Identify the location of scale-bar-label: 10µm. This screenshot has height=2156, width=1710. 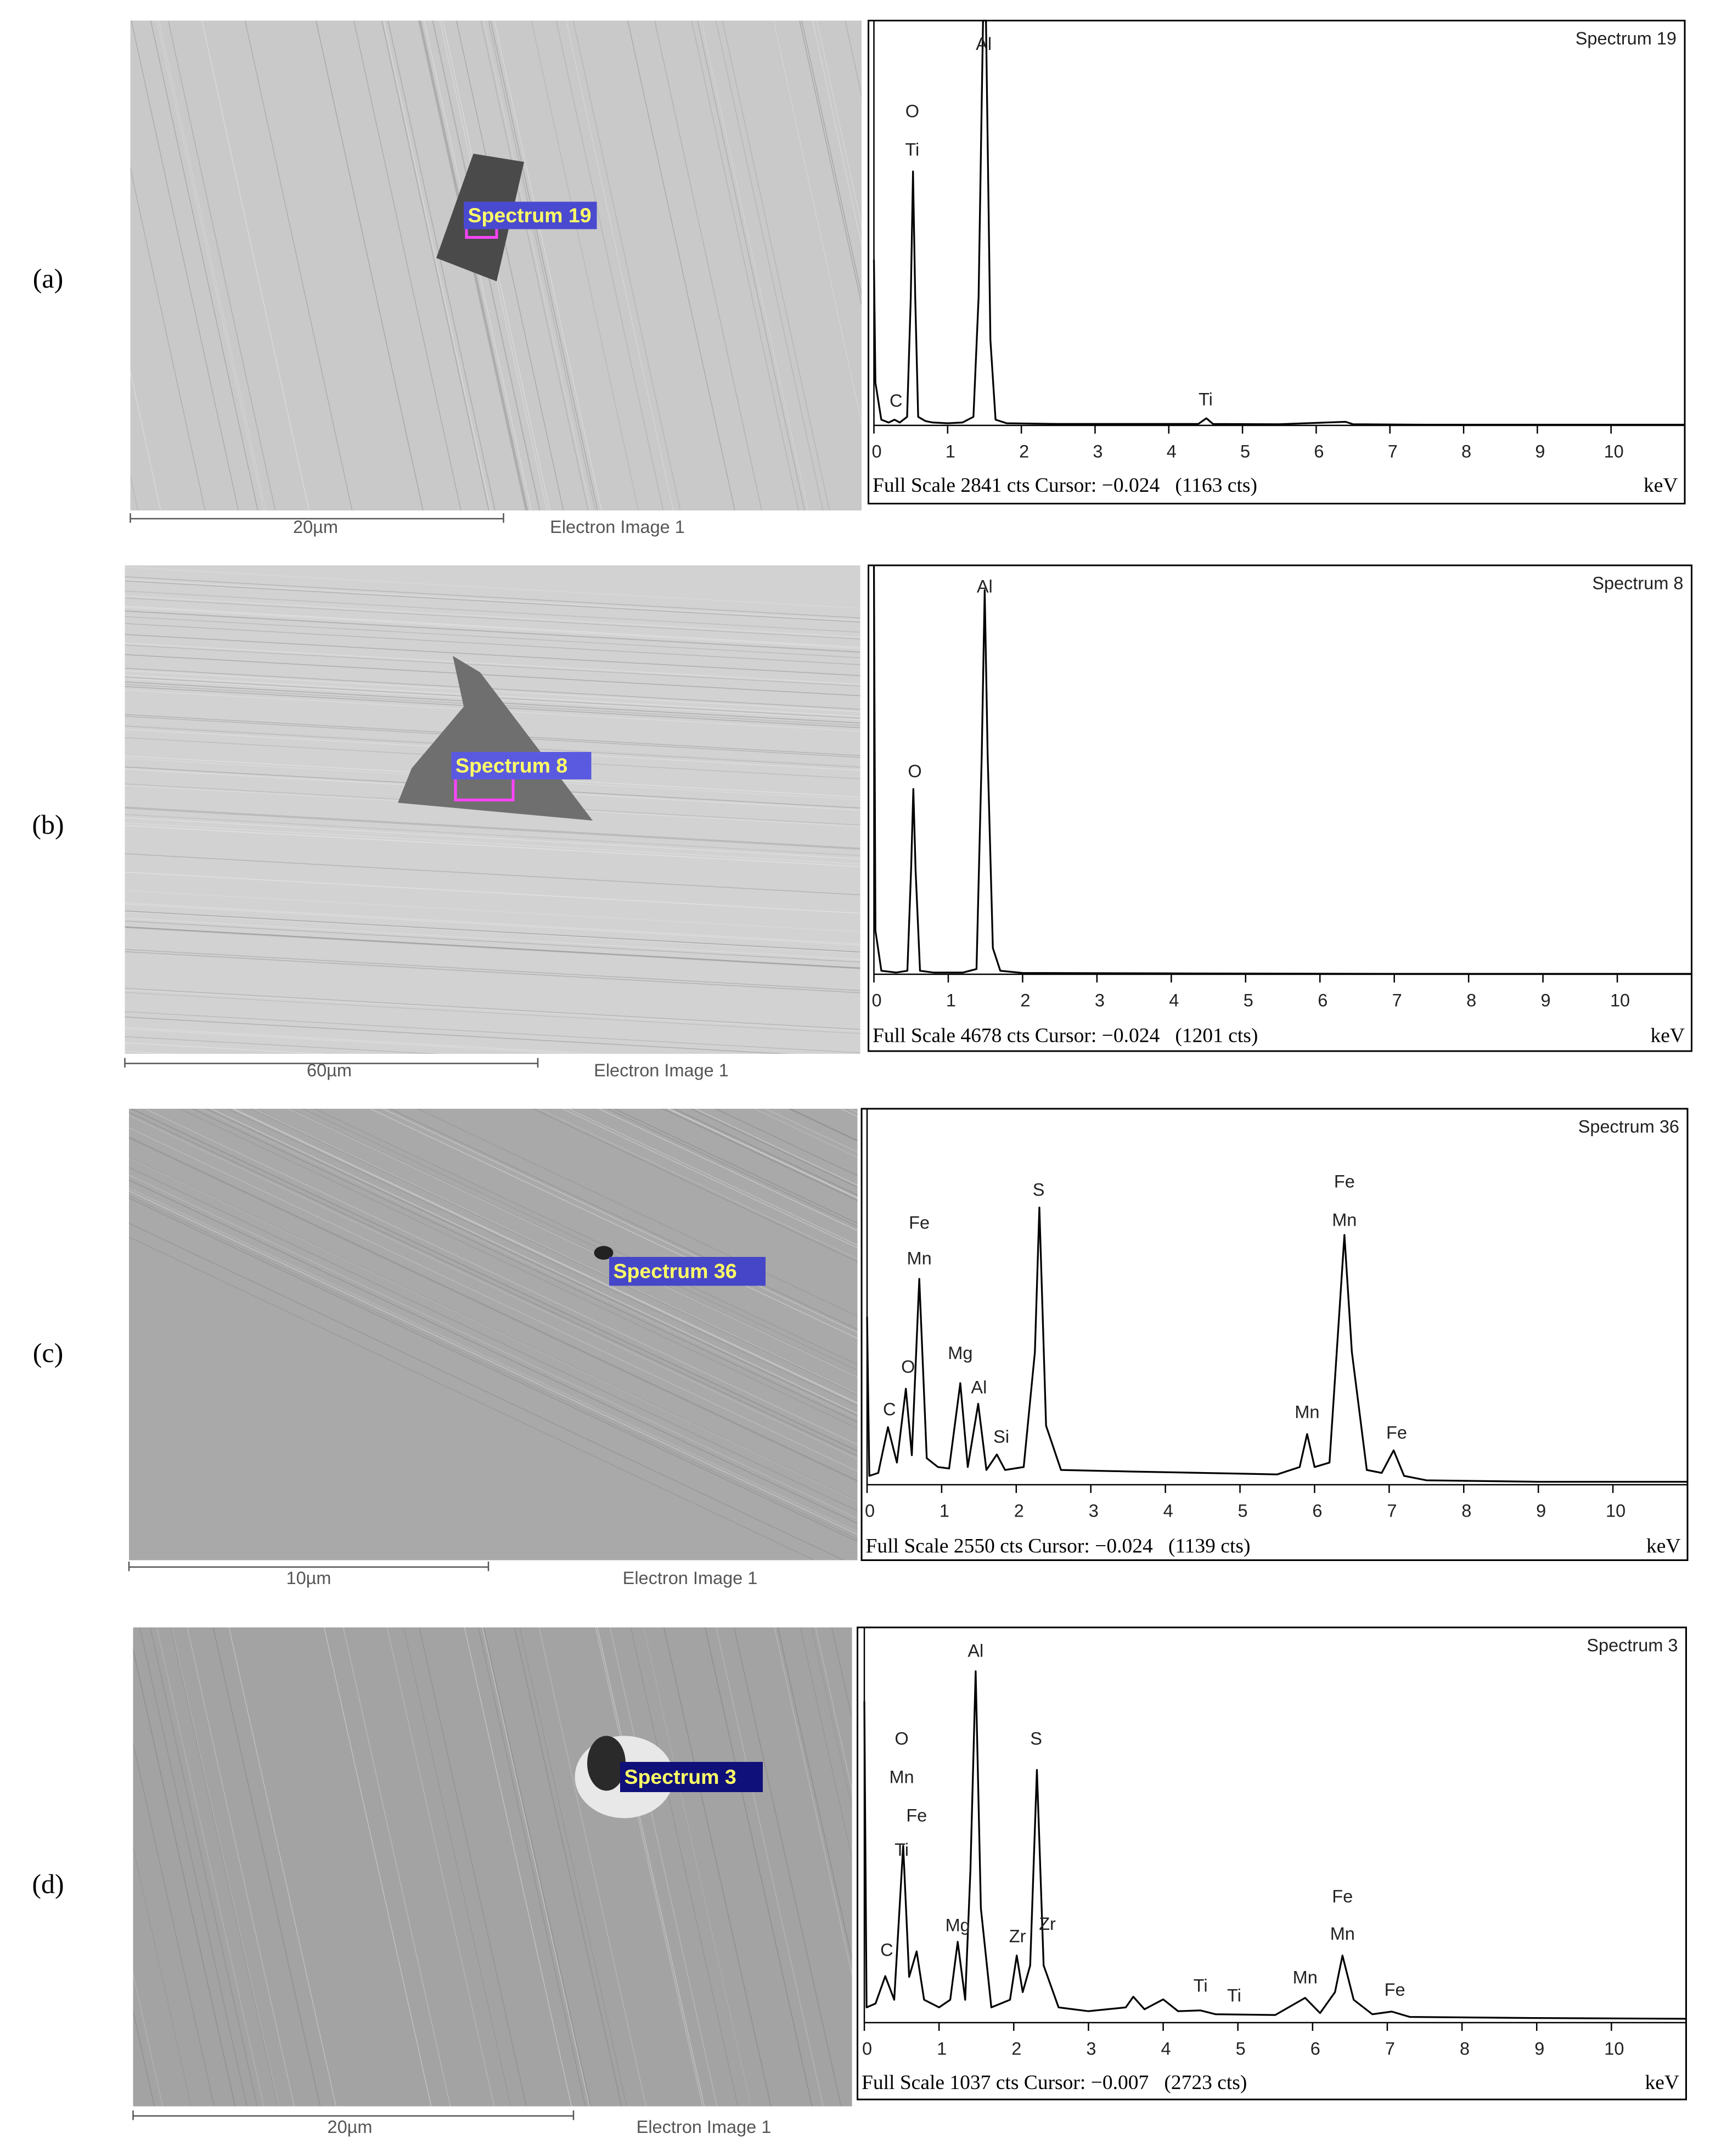
(309, 1578).